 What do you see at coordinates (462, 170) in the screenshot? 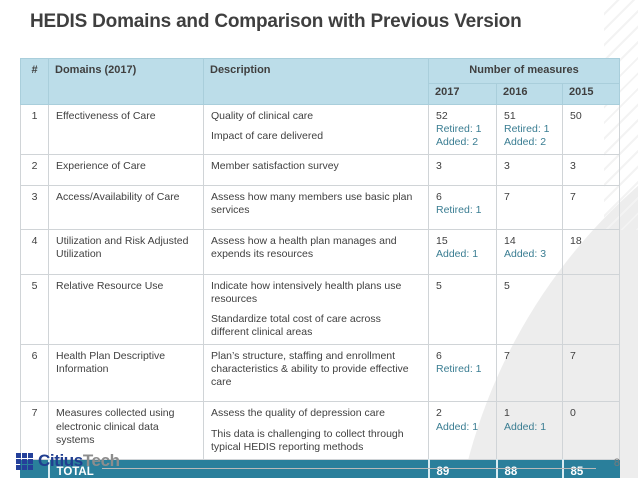
I see `measures-2017-cell: 3` at bounding box center [462, 170].